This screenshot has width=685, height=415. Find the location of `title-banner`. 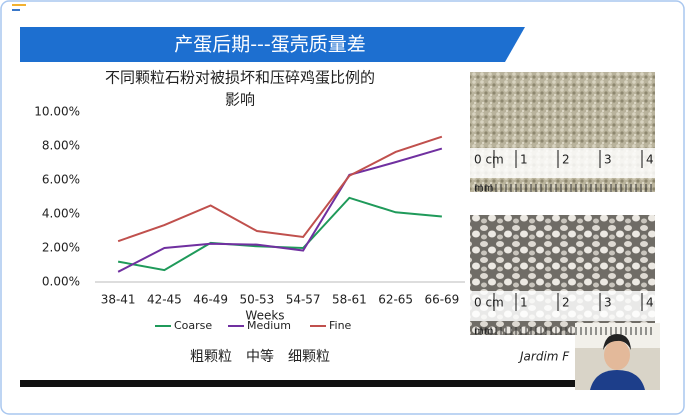

title-banner is located at coordinates (272, 44).